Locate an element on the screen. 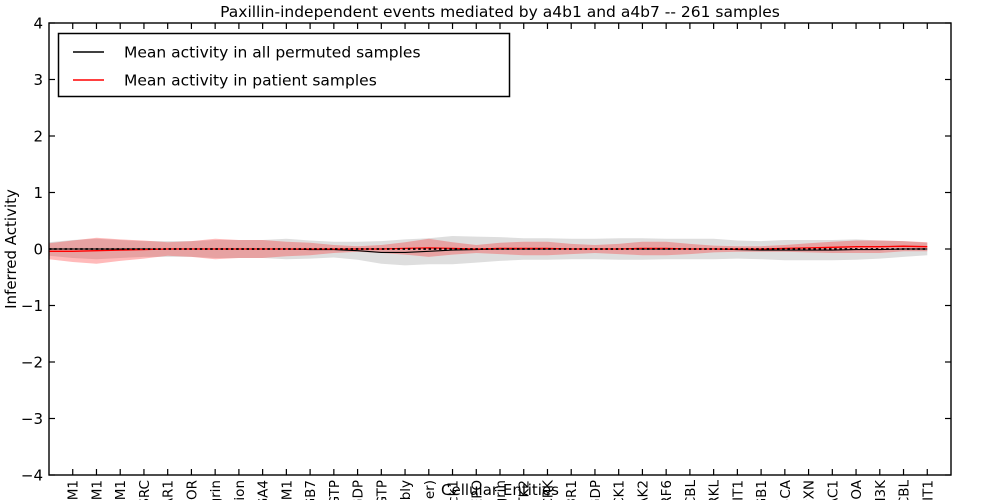 The width and height of the screenshot is (1000, 500). x-tick-label: alpha4/beta1 Integrin/Paxillin/GIT1 is located at coordinates (928, 490).